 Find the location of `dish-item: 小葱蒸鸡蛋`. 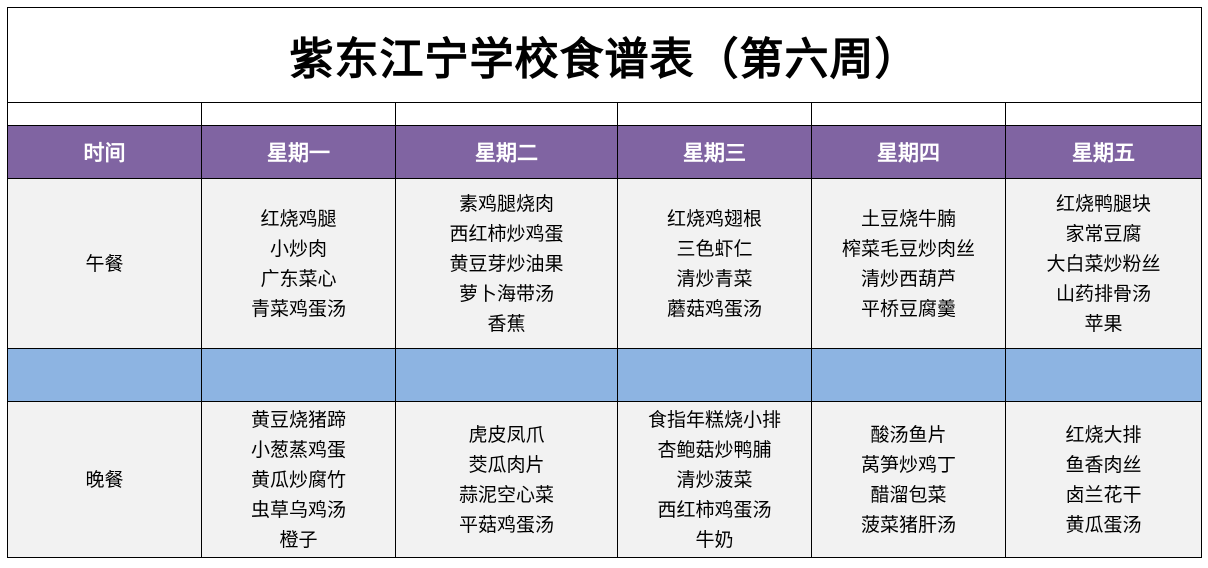

dish-item: 小葱蒸鸡蛋 is located at coordinates (298, 449).